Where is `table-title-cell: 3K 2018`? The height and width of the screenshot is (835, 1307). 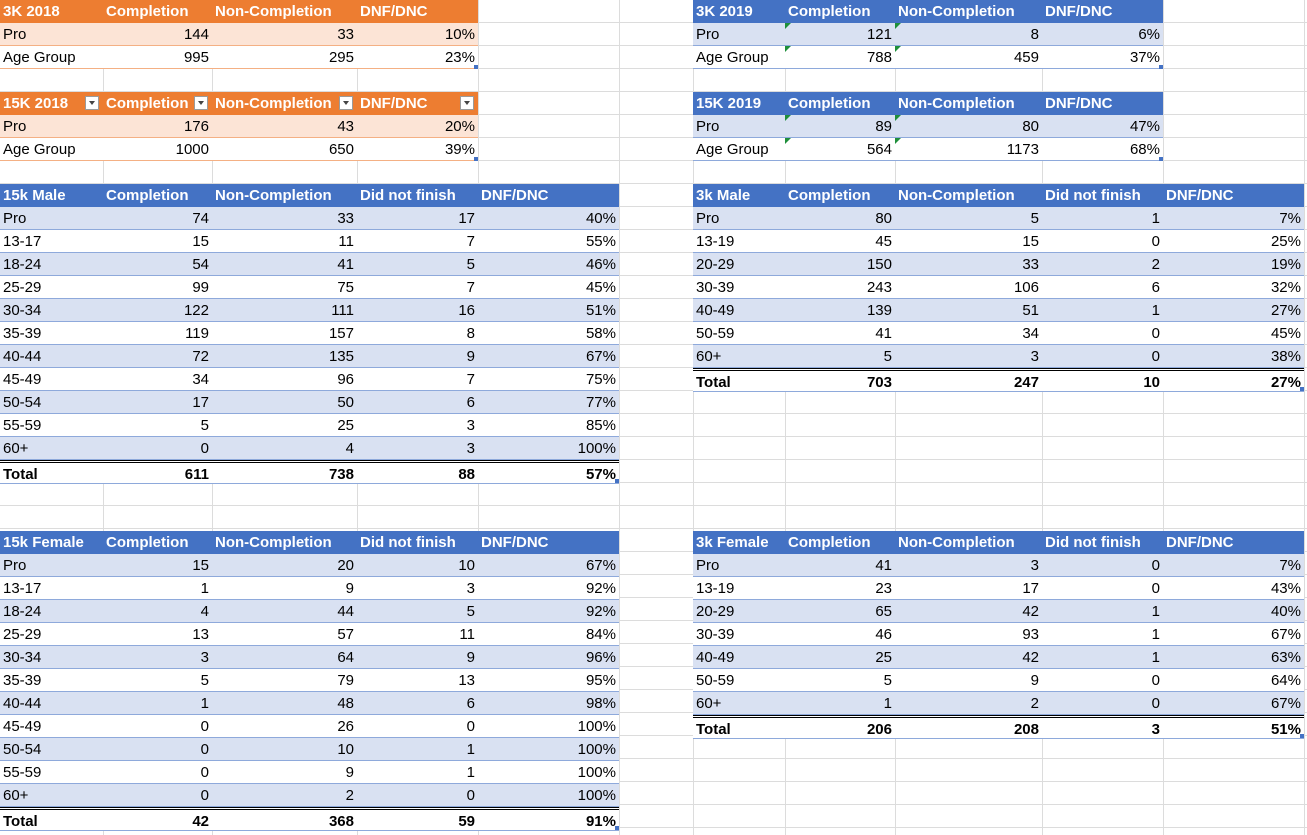 table-title-cell: 3K 2018 is located at coordinates (31, 11).